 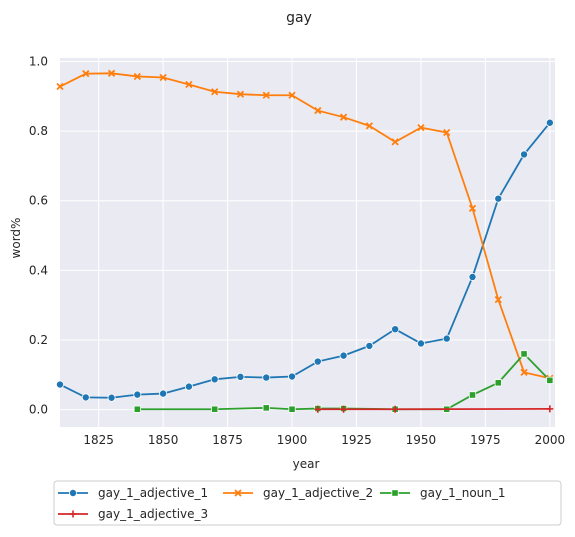 I want to click on x-axis-label: year, so click(x=306, y=464).